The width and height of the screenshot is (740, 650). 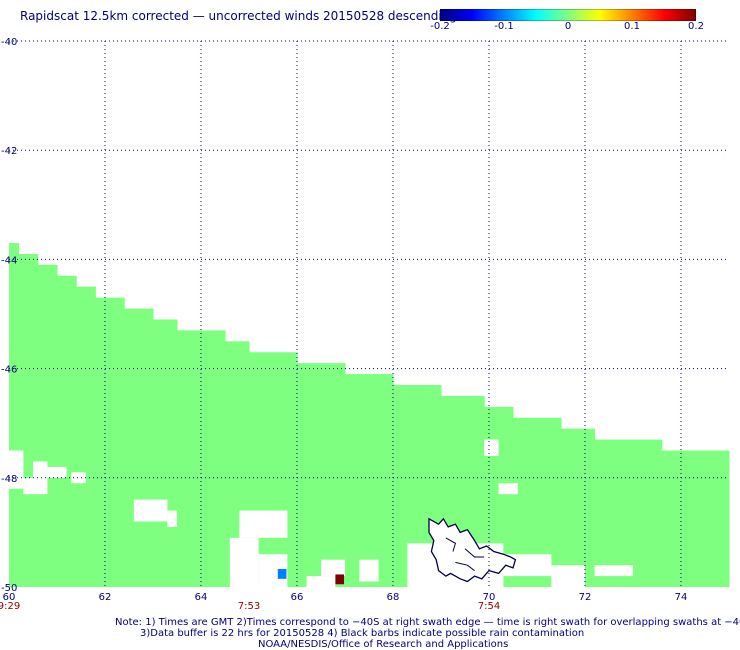 What do you see at coordinates (393, 597) in the screenshot?
I see `x-tick-label: 68` at bounding box center [393, 597].